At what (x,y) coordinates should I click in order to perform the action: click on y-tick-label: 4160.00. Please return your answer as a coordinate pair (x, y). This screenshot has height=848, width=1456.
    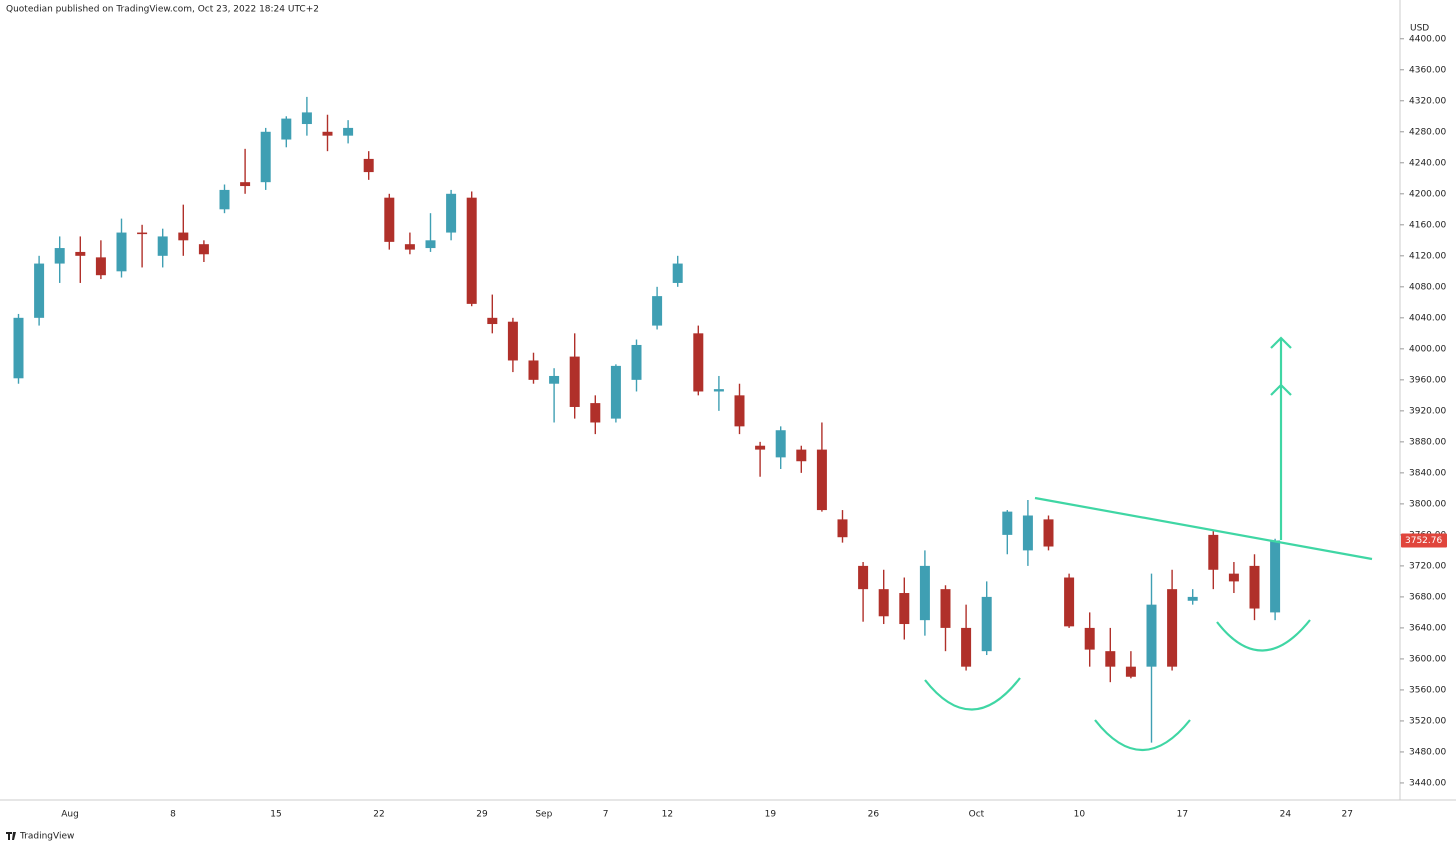
    Looking at the image, I should click on (1427, 225).